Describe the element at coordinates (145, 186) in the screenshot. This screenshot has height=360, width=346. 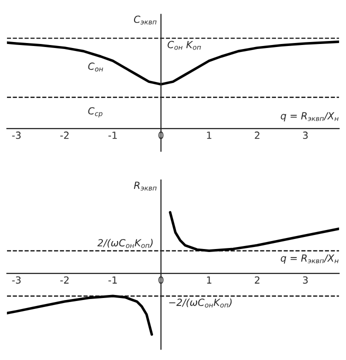
I see `y-axis-title: R$_{эквп}$` at that location.